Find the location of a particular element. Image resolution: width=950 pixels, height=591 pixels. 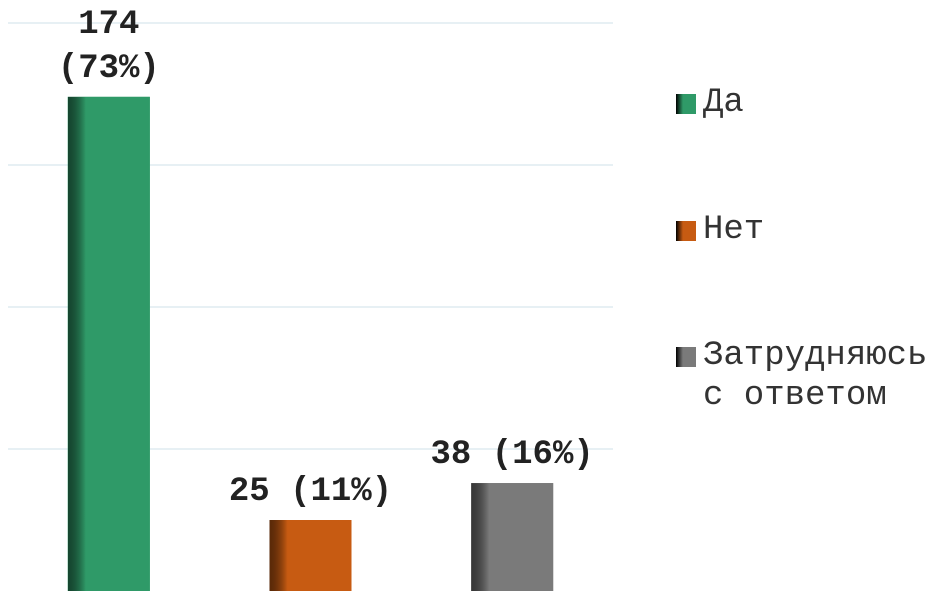

value-label: 174 (73%) is located at coordinates (108, 46).